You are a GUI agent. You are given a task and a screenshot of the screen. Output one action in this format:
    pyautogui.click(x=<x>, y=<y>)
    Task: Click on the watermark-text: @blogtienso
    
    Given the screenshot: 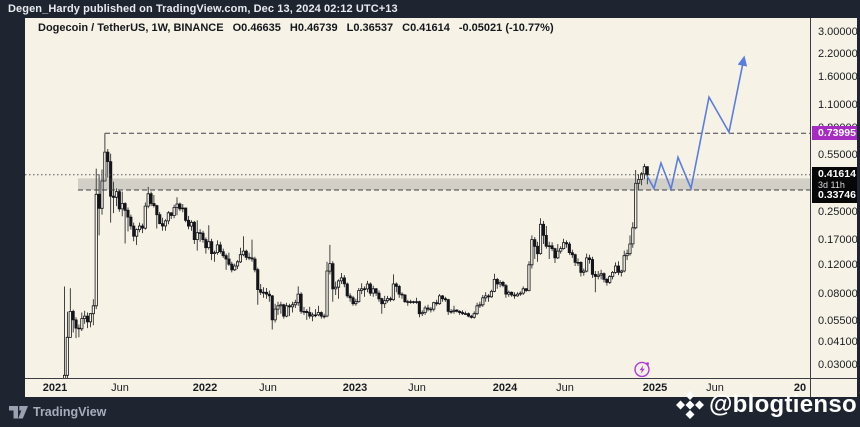 What is the action you would take?
    pyautogui.click(x=782, y=404)
    